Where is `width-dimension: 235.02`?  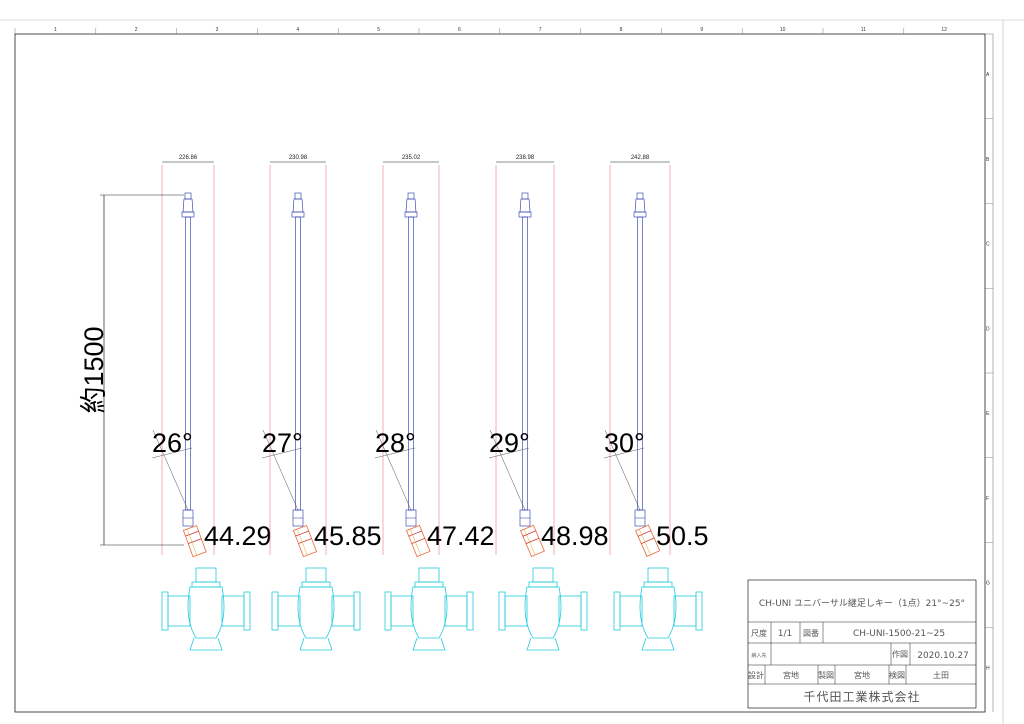 width-dimension: 235.02 is located at coordinates (411, 158).